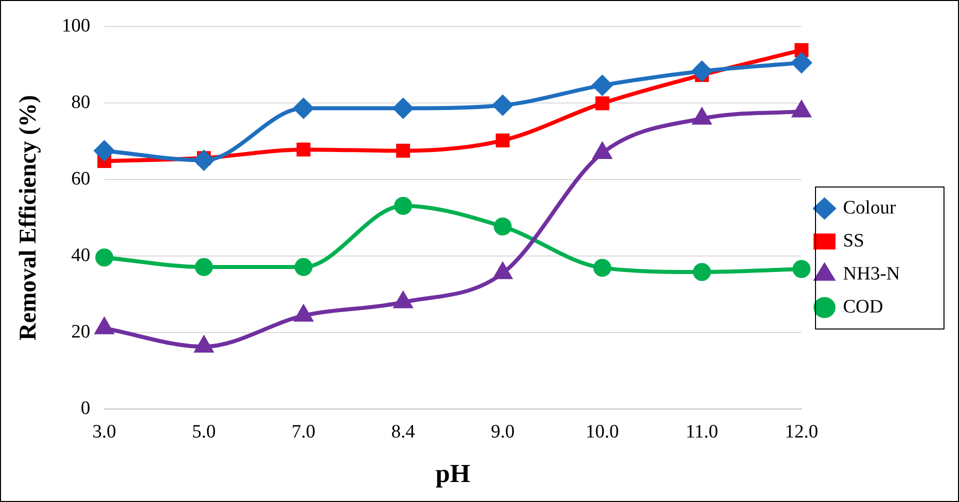 The width and height of the screenshot is (959, 502). What do you see at coordinates (869, 207) in the screenshot?
I see `legend-label: Colour` at bounding box center [869, 207].